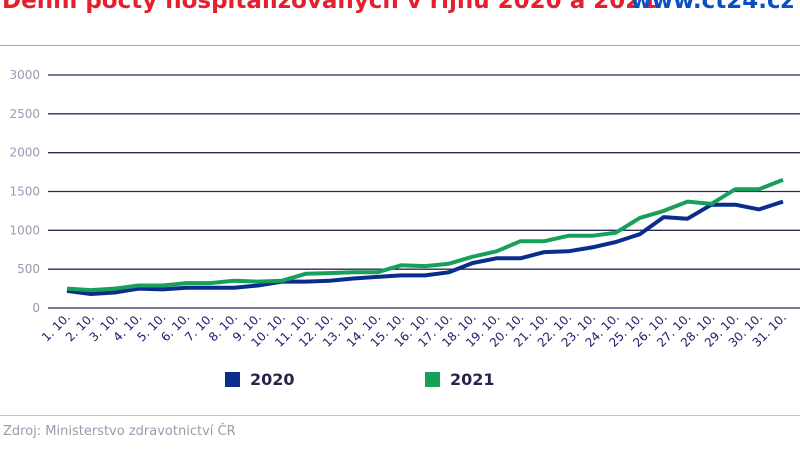  I want to click on legend-item-2020: 2020, so click(260, 379).